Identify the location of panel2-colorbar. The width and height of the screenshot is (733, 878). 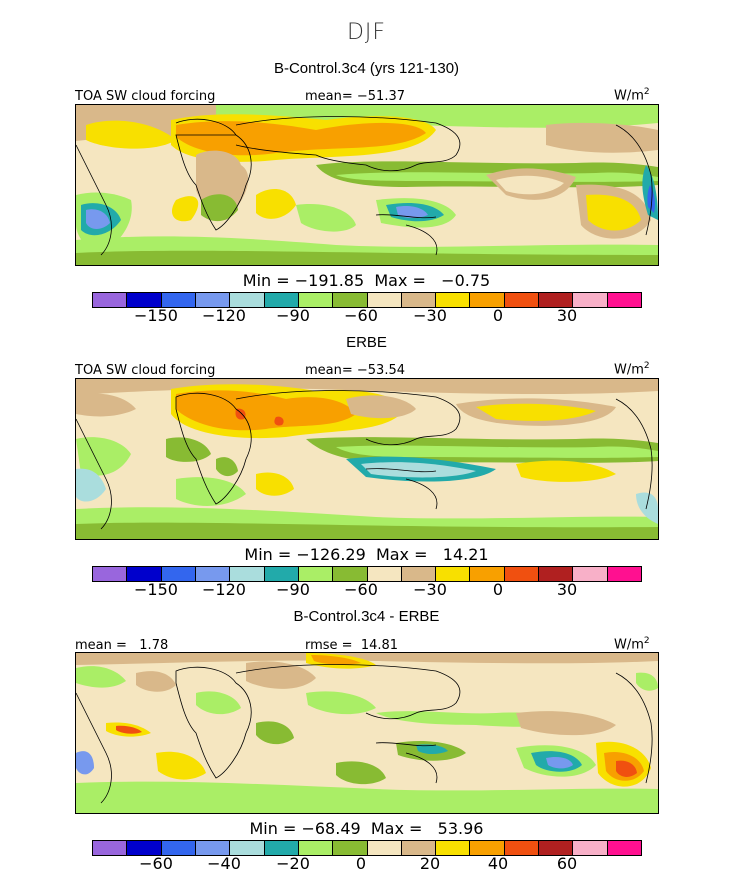
(367, 574).